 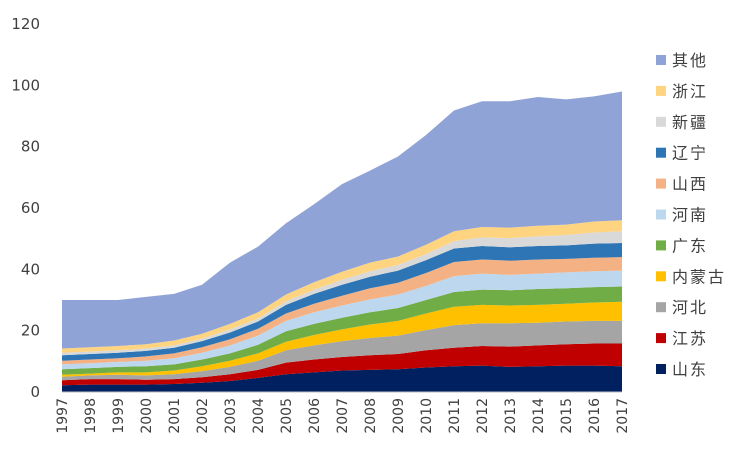 I want to click on x-tick-label: 2017, so click(x=623, y=416).